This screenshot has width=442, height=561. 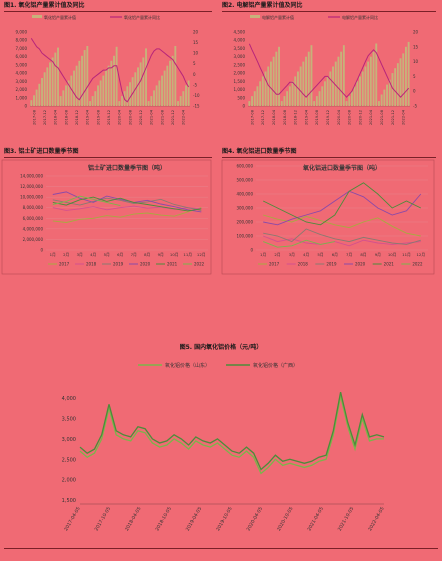 I want to click on y-tick-label: 4,000, so click(x=69, y=399).